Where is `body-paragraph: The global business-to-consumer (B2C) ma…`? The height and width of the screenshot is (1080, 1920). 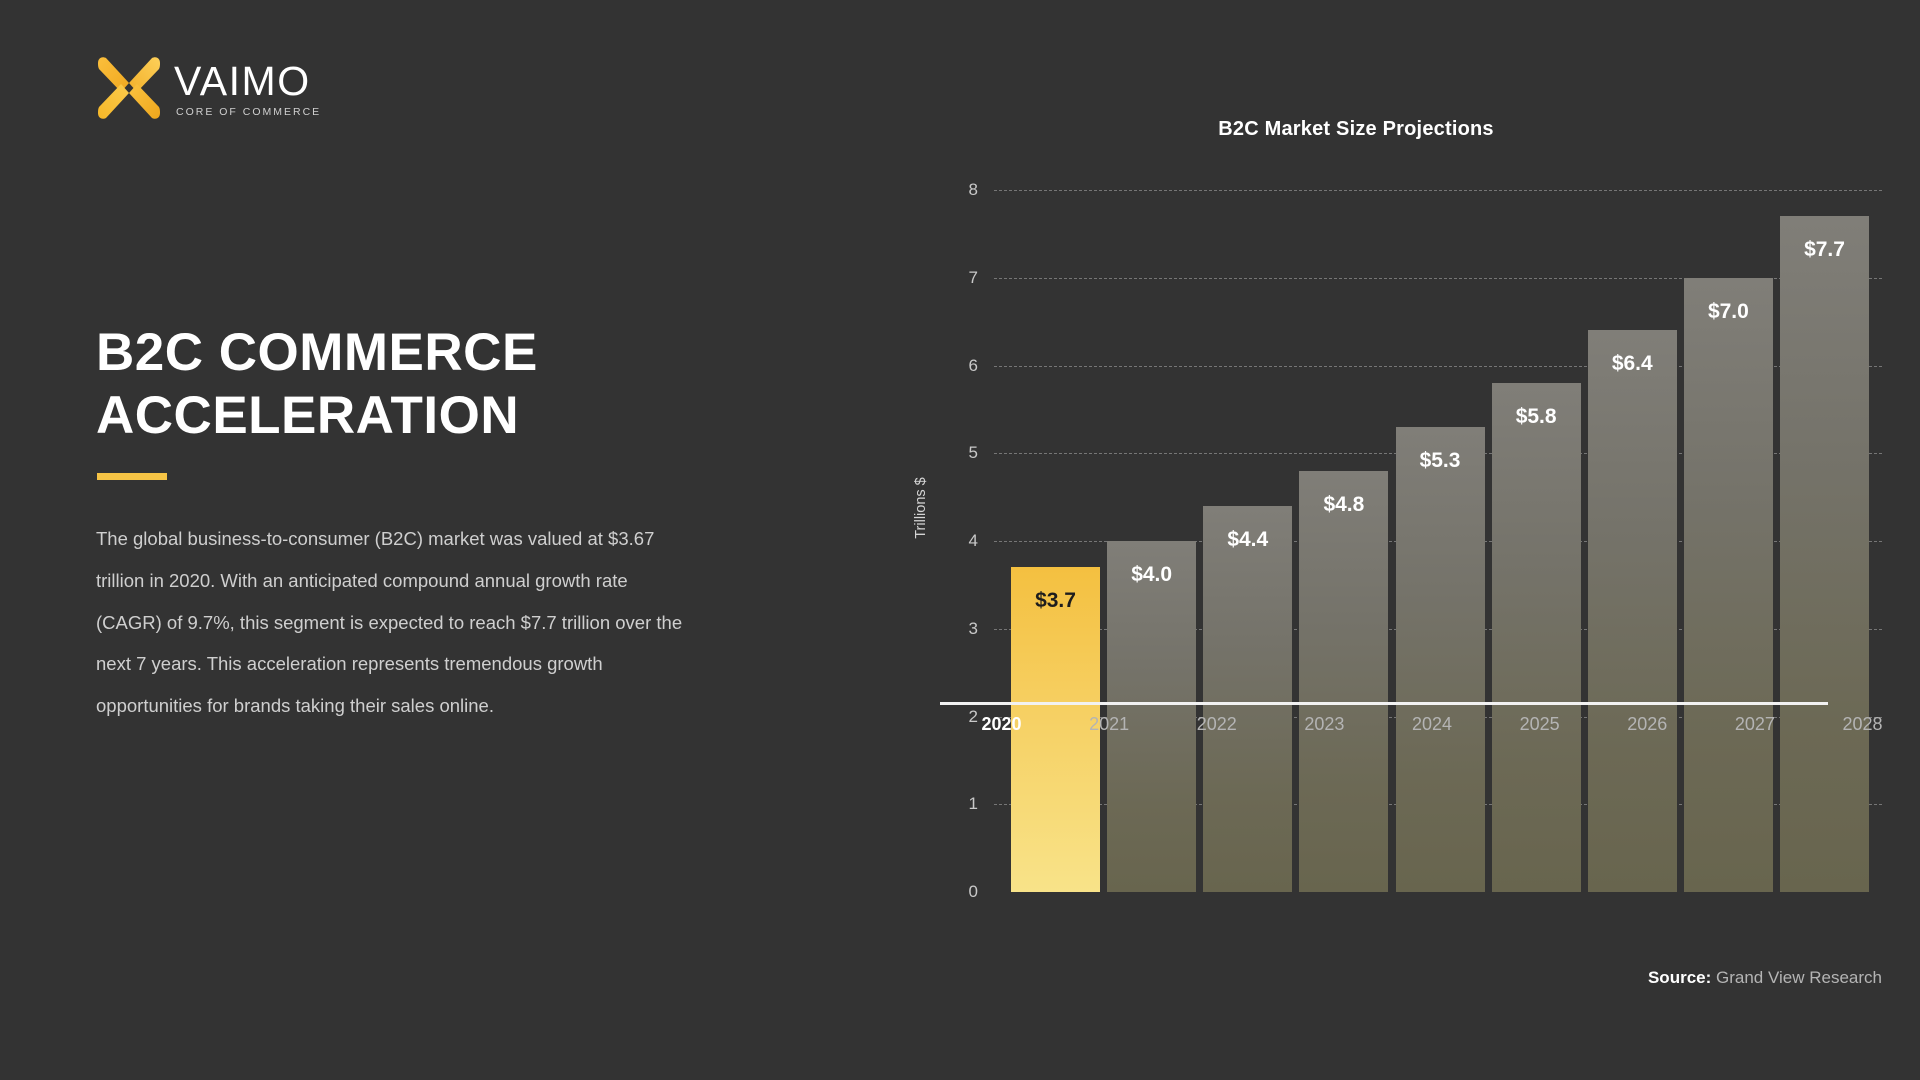 body-paragraph: The global business-to-consumer (B2C) ma… is located at coordinates (389, 622).